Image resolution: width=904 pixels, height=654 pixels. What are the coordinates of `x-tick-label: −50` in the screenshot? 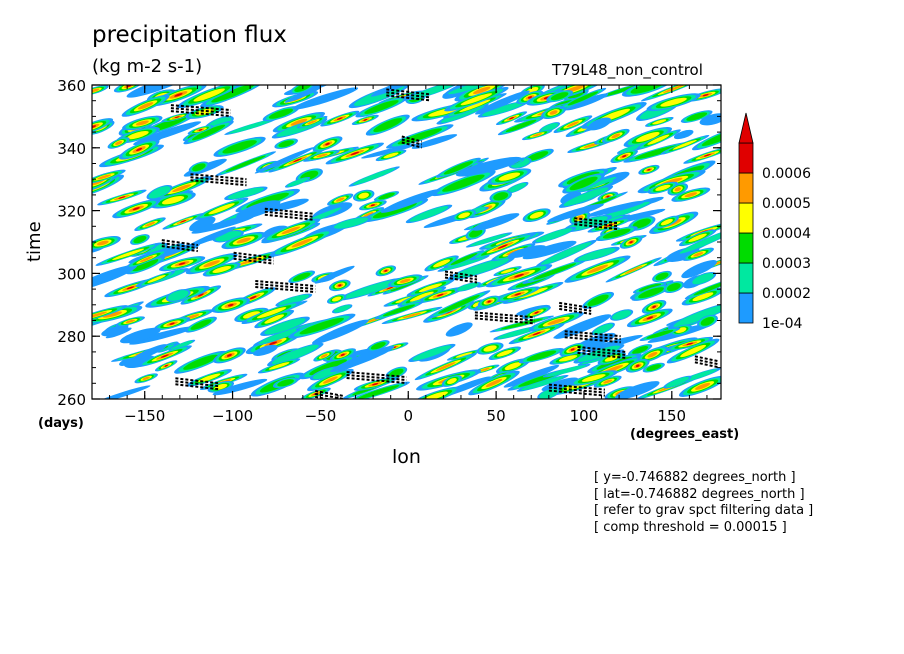 It's located at (321, 416).